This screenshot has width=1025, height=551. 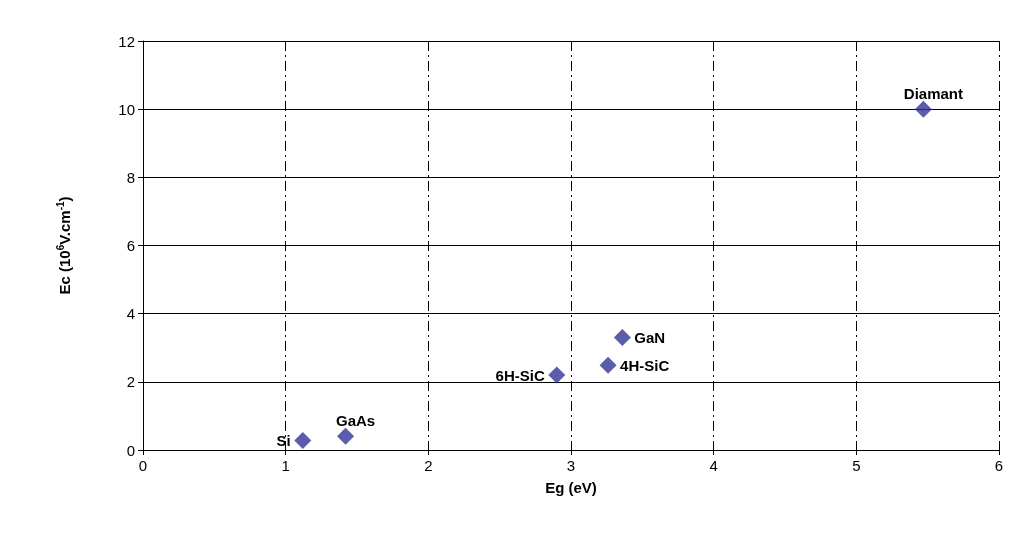 I want to click on x-tick-label: 4, so click(x=713, y=465).